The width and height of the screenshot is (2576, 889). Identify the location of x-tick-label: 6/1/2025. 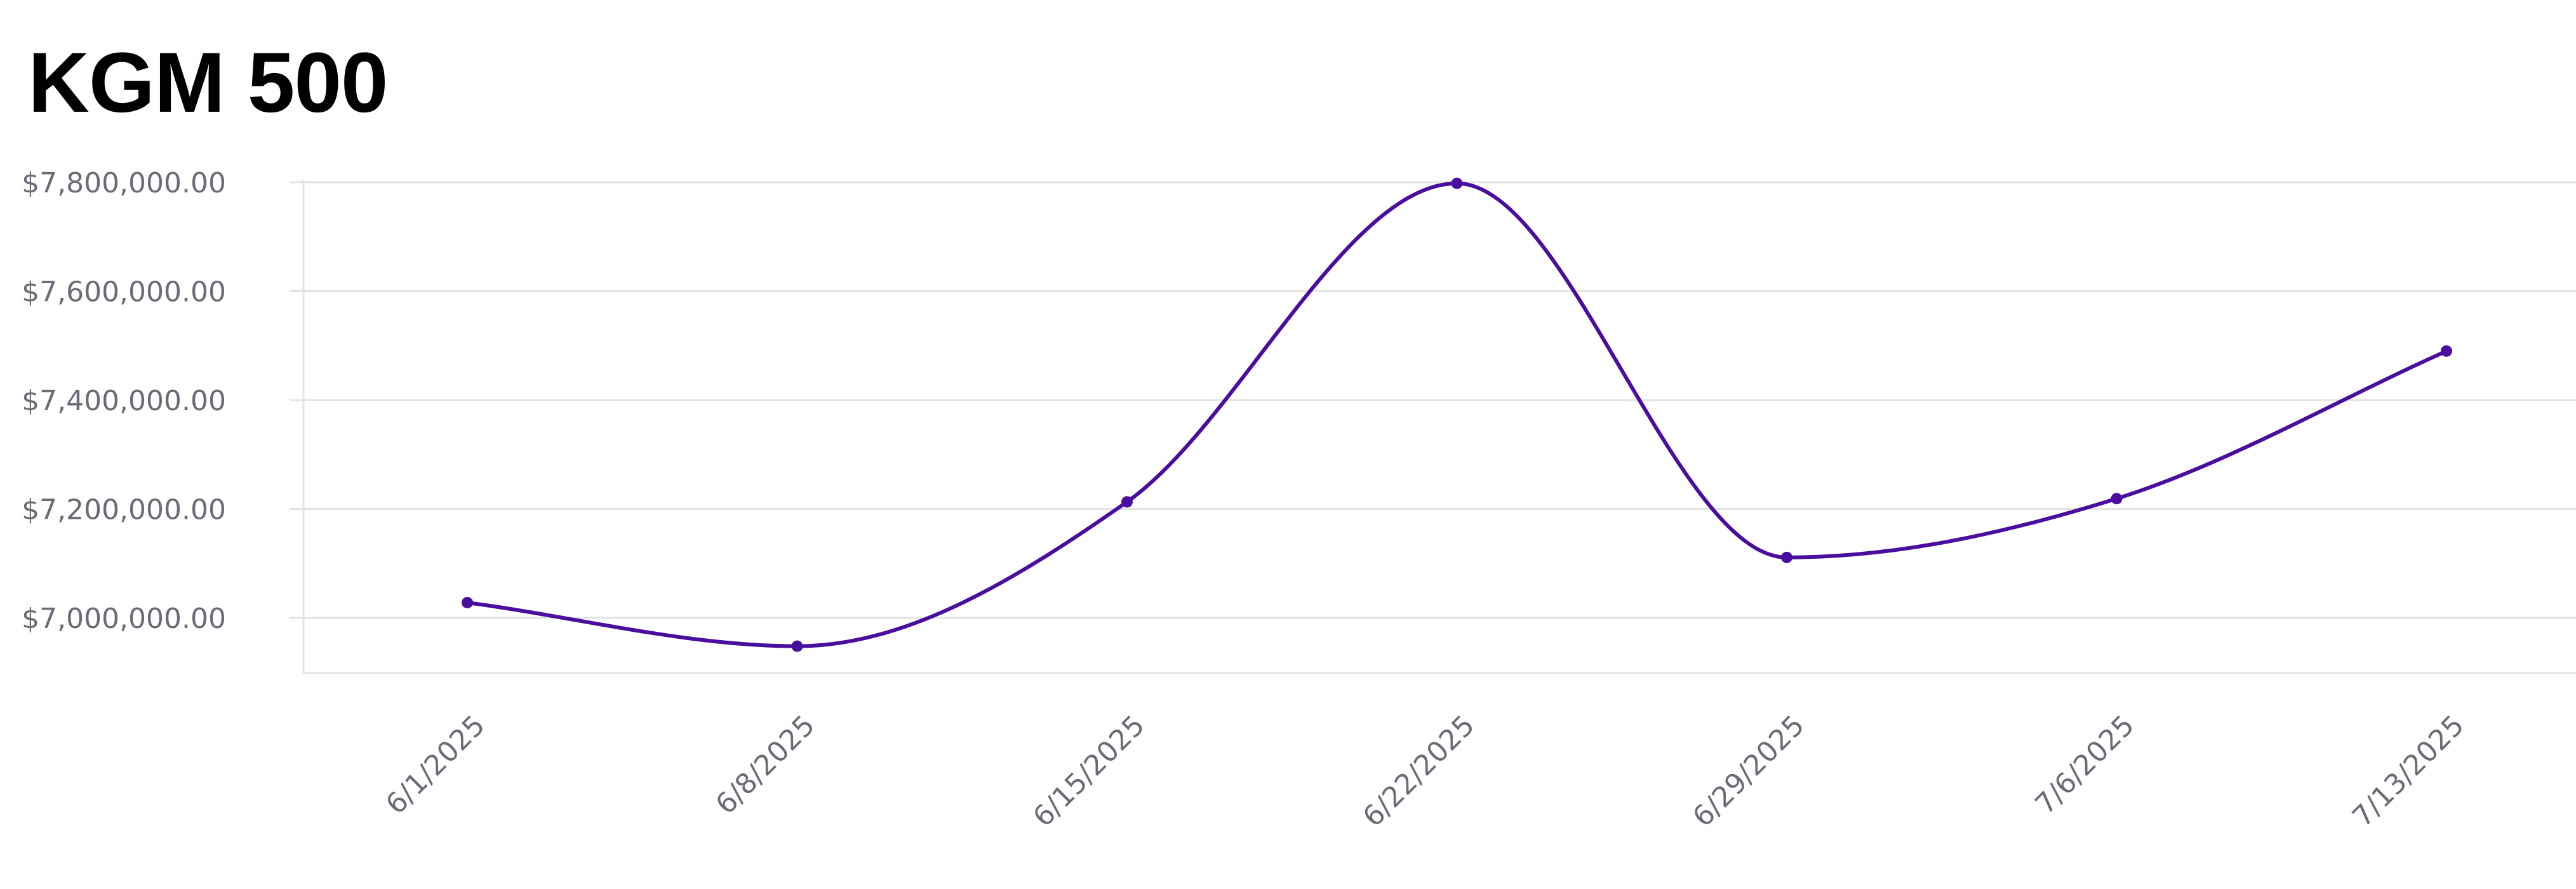
(435, 765).